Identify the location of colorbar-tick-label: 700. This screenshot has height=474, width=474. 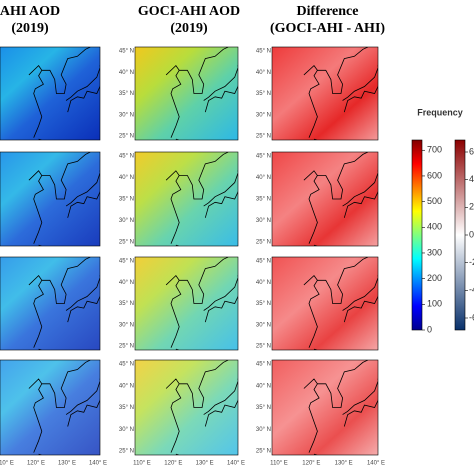
(434, 150).